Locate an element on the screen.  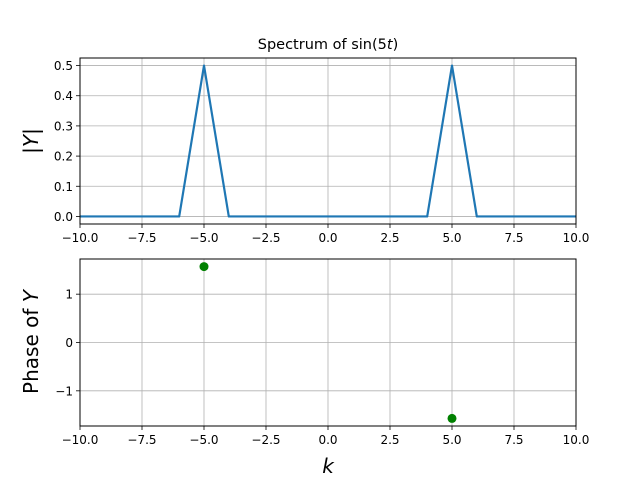
phase-y-ticks: −1 0 1 is located at coordinates (67, 343).